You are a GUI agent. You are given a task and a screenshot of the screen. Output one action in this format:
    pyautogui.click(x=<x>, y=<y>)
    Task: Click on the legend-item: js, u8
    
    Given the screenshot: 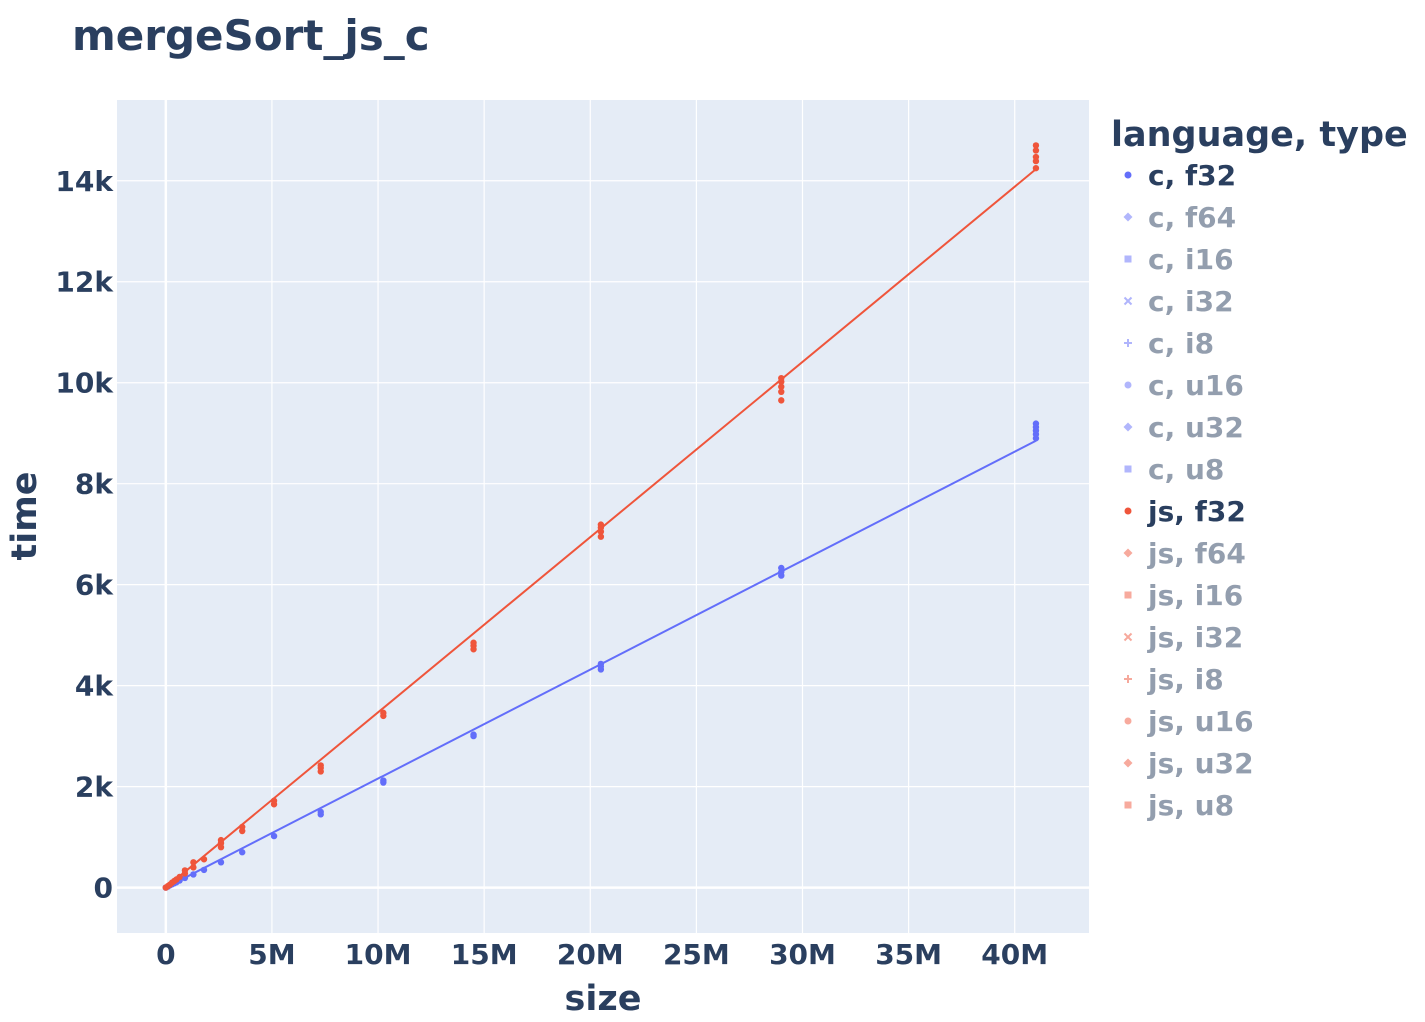 What is the action you would take?
    pyautogui.click(x=1179, y=805)
    